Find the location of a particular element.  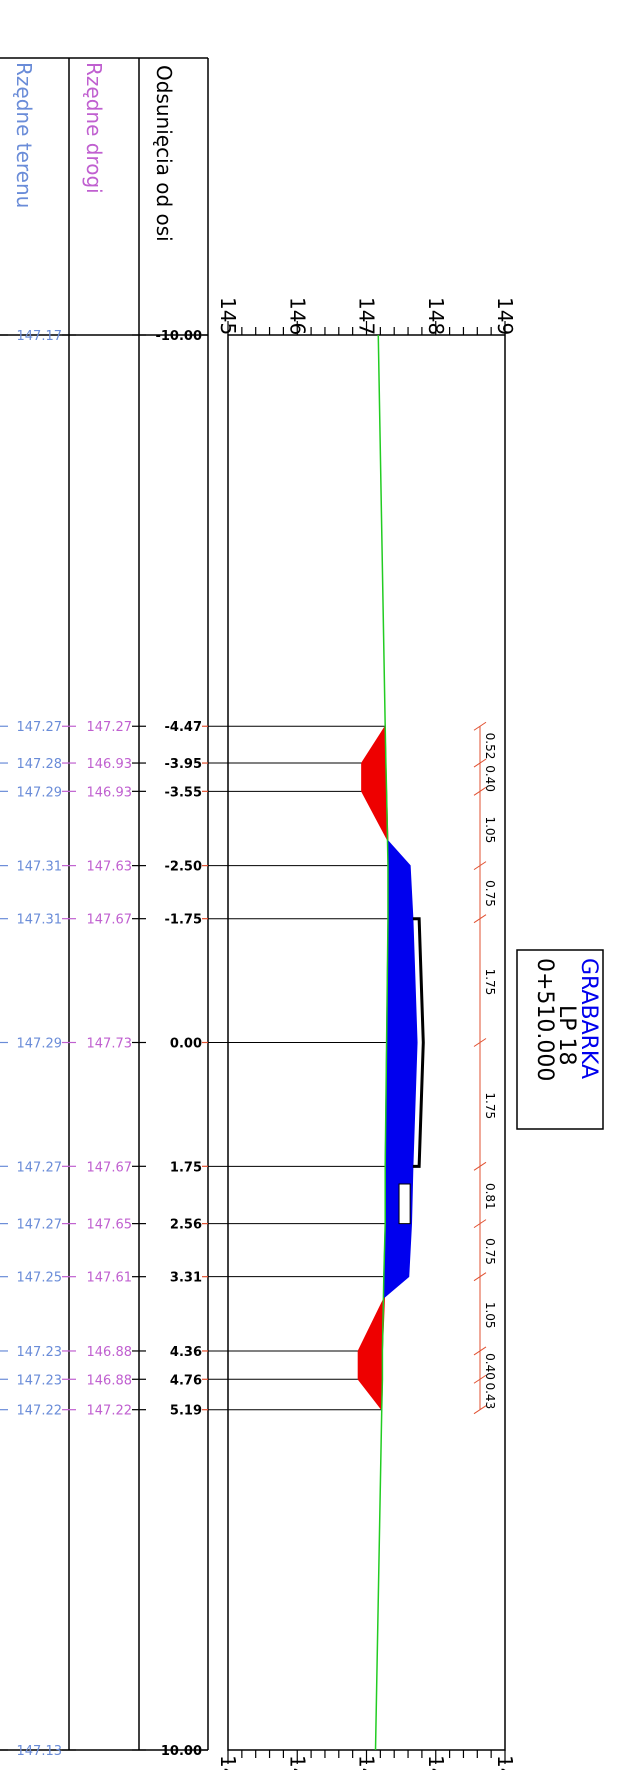

terrain-elevation-value: 147.28 is located at coordinates (40, 764).